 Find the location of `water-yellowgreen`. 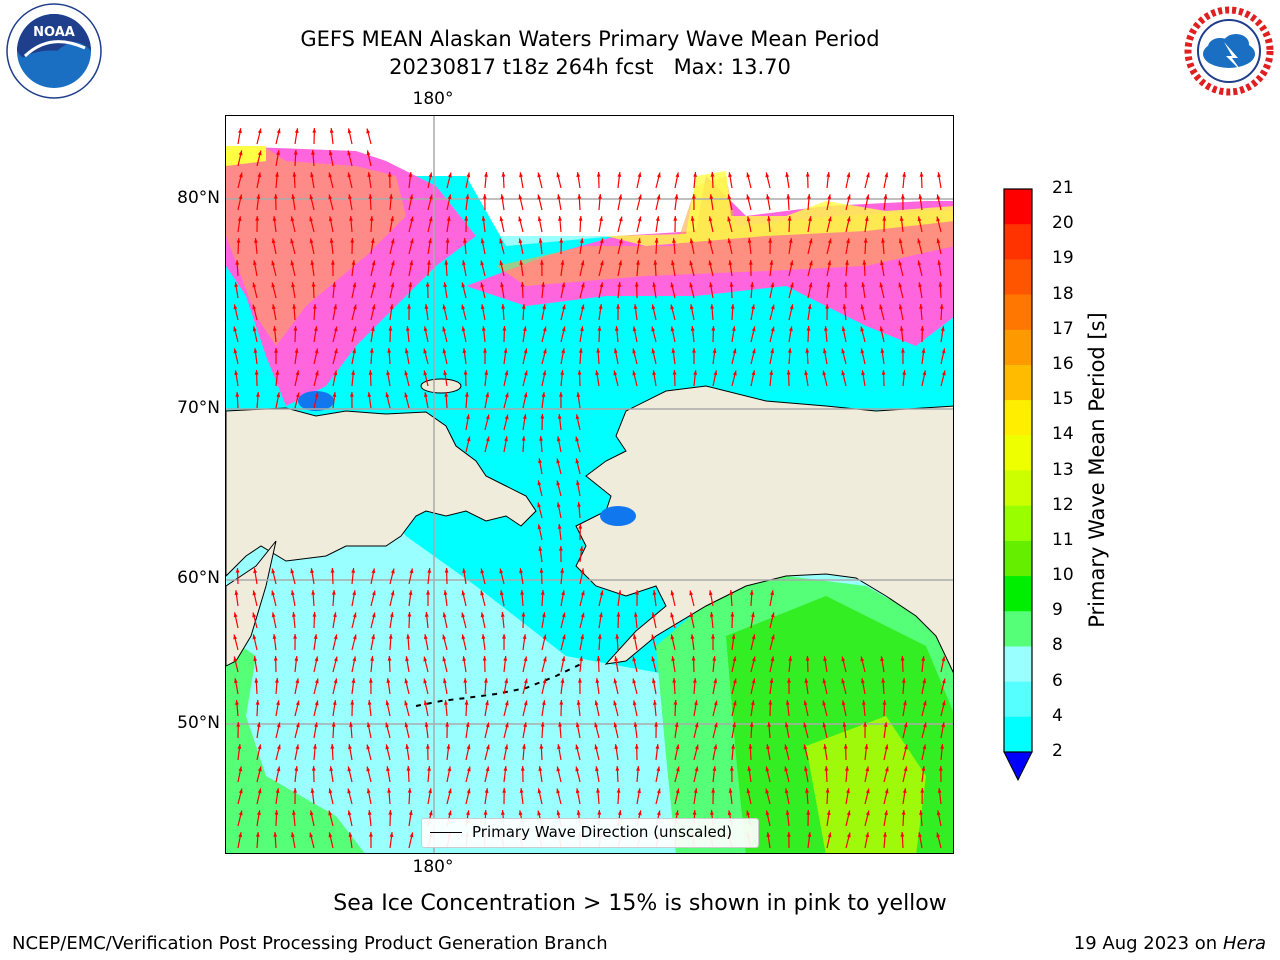

water-yellowgreen is located at coordinates (866, 784).